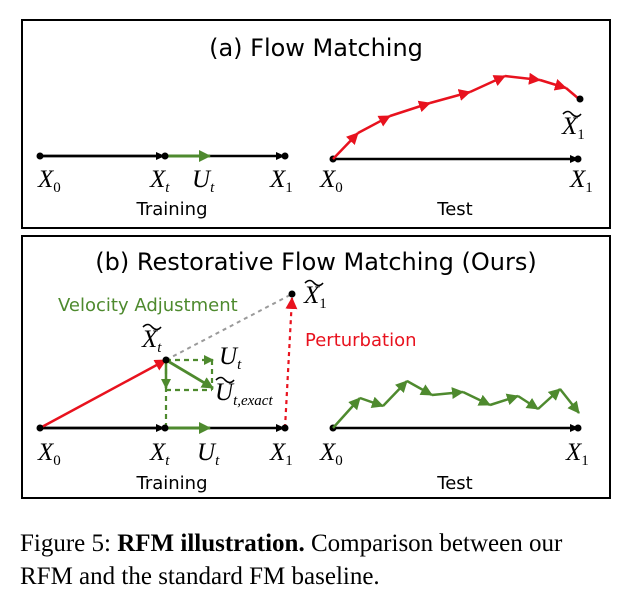  I want to click on panel-a-title: (a) Flow Matching, so click(316, 48).